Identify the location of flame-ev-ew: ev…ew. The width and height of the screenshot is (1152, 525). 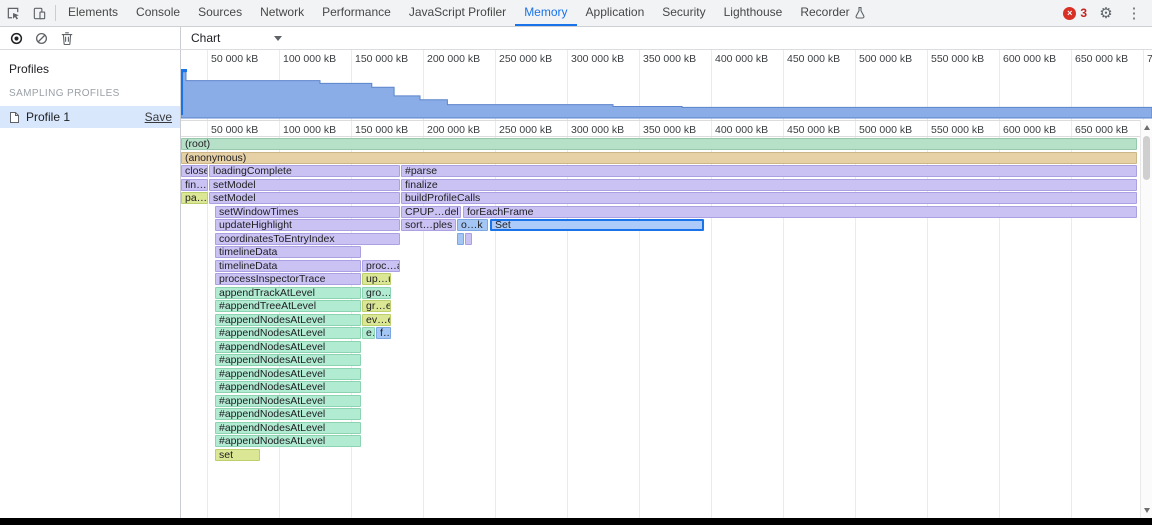
(376, 319).